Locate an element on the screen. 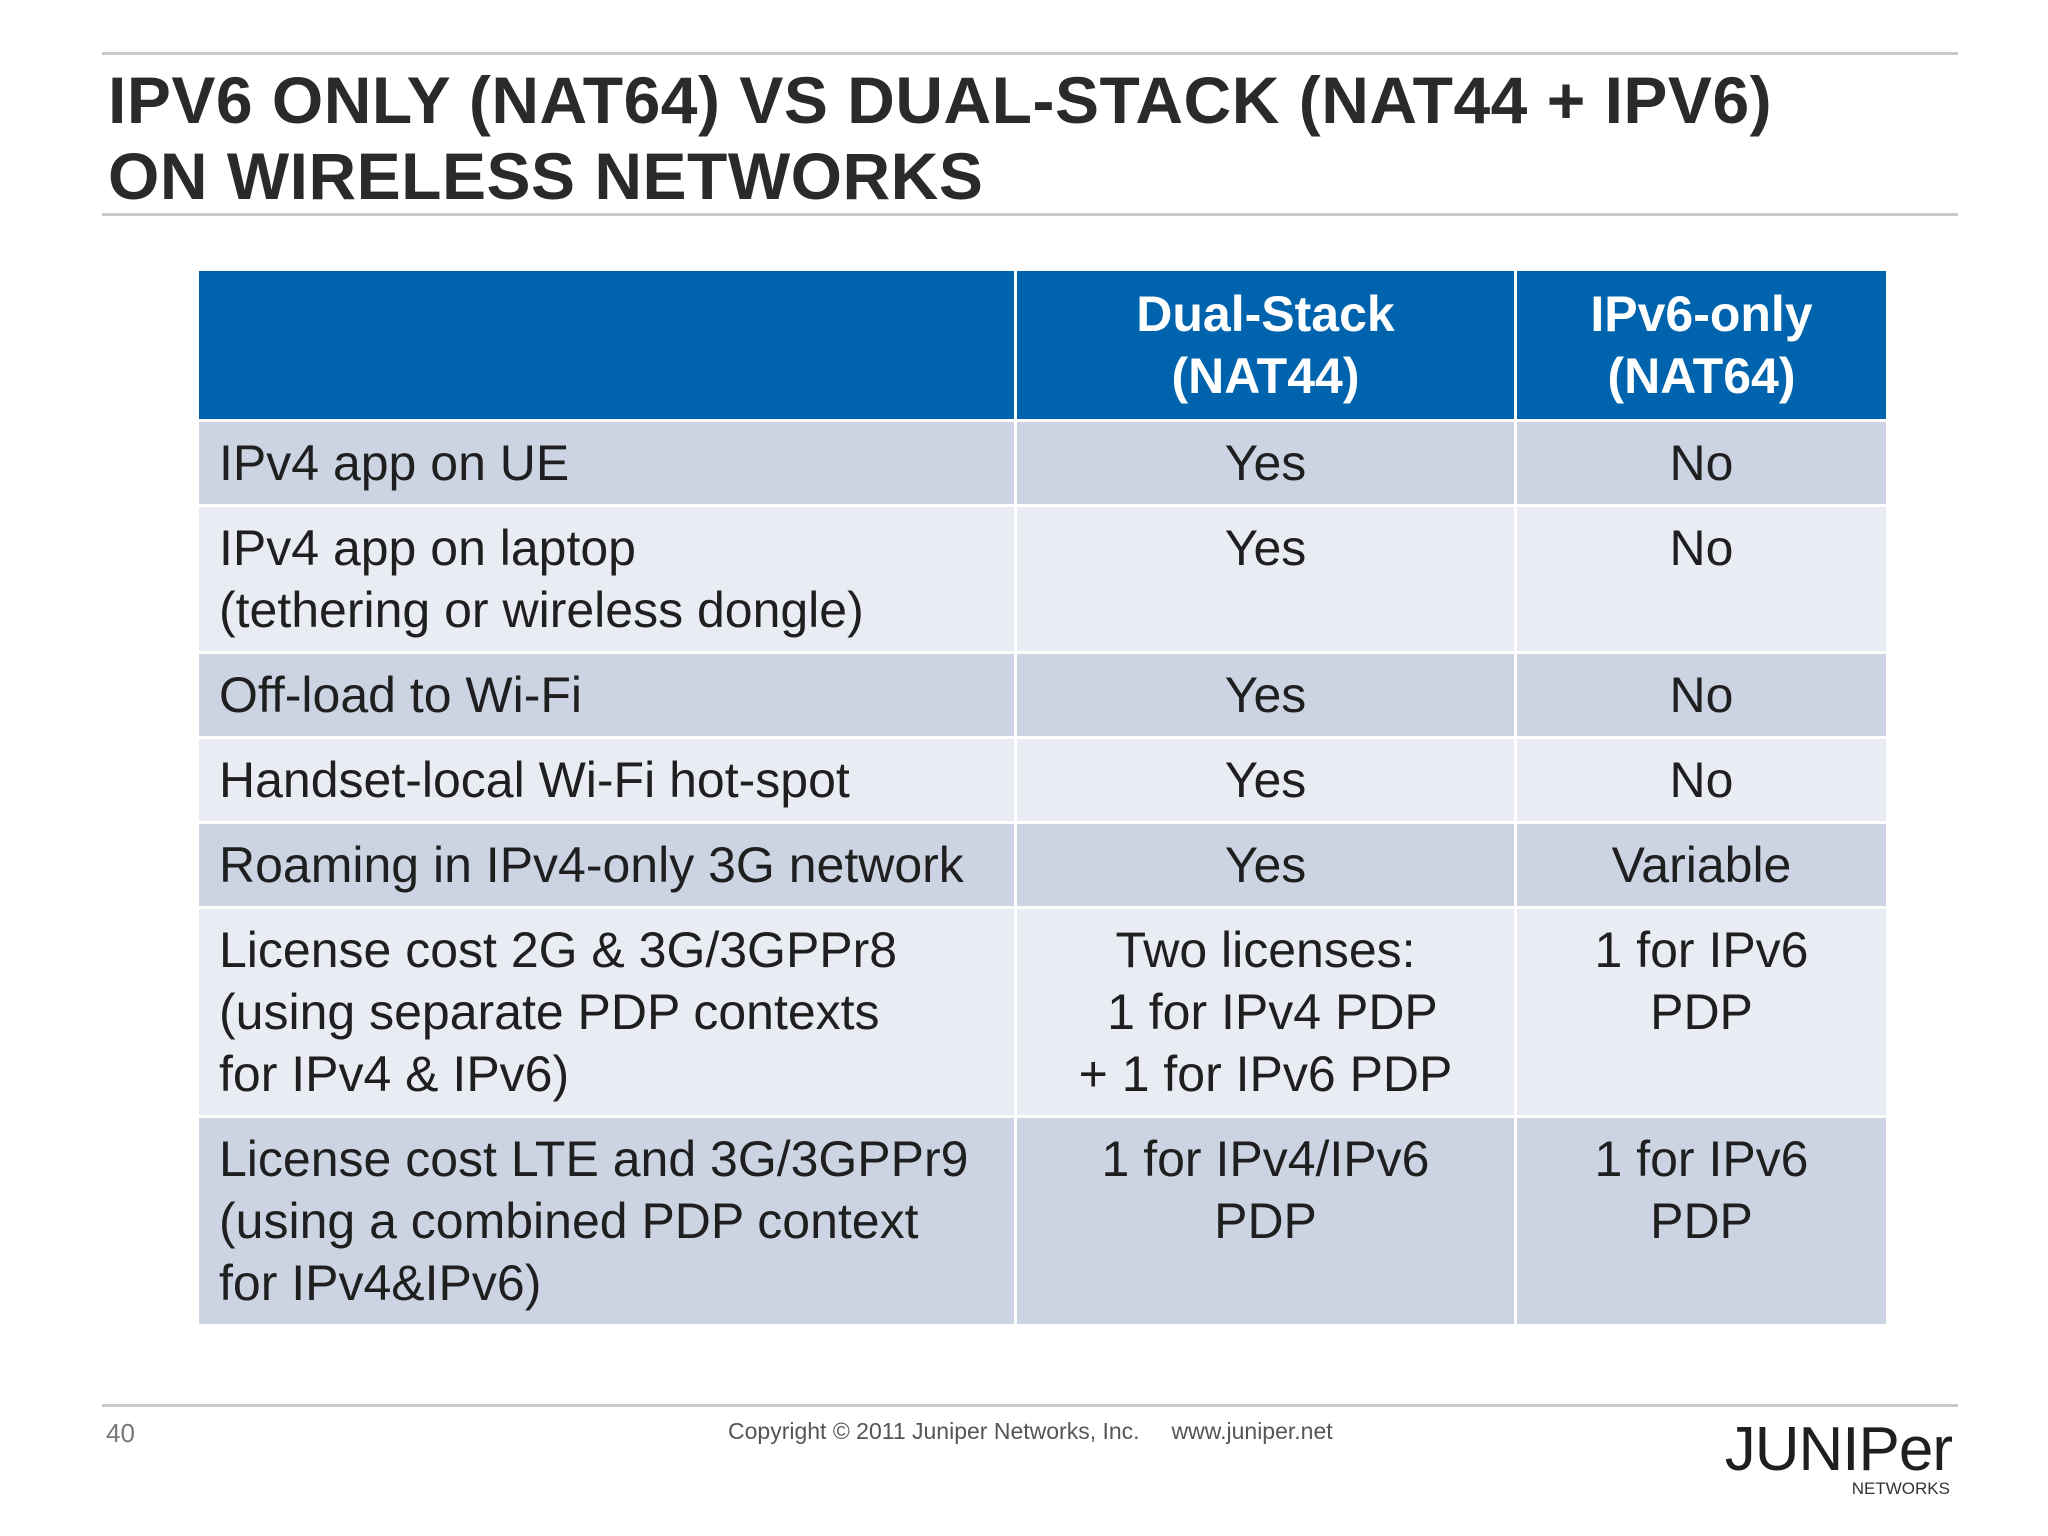  feature-cell-text: IPv4 app on UE is located at coordinates (394, 463).